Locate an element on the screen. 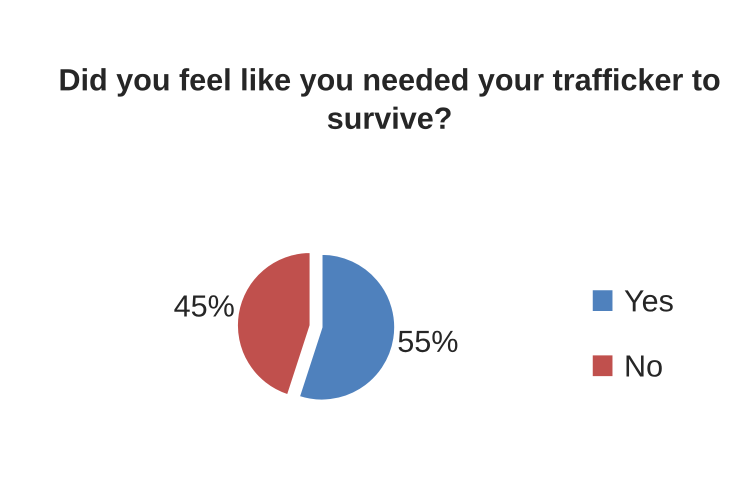 The image size is (735, 487). chart-title: Did you feel like you needed your trafficker to survive? is located at coordinates (390, 99).